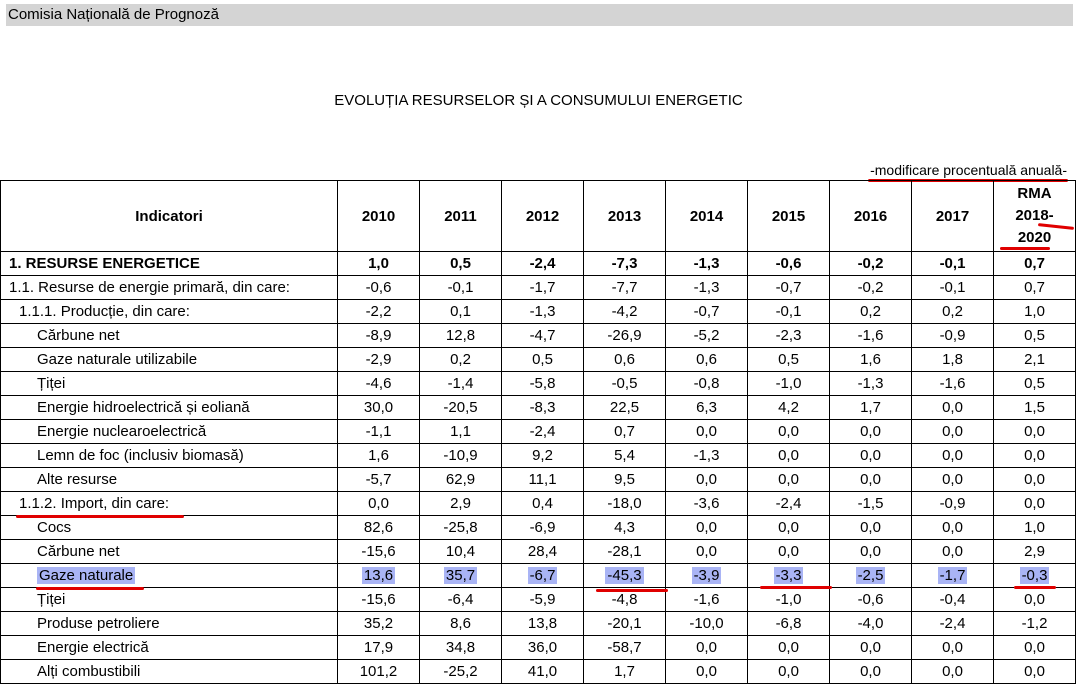 This screenshot has width=1077, height=688. I want to click on value-text: 35,7, so click(460, 575).